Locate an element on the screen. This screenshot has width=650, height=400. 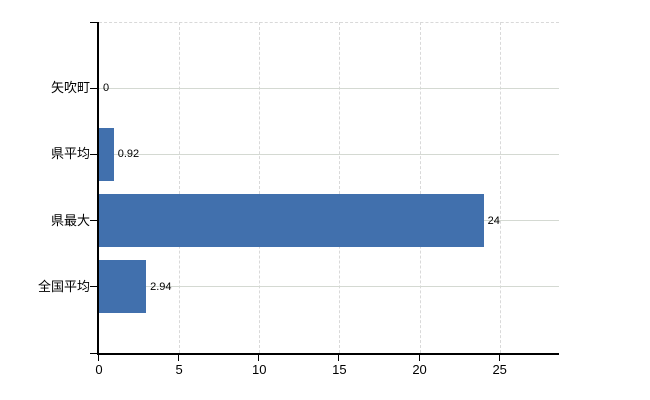
plot-top-border is located at coordinates (329, 22).